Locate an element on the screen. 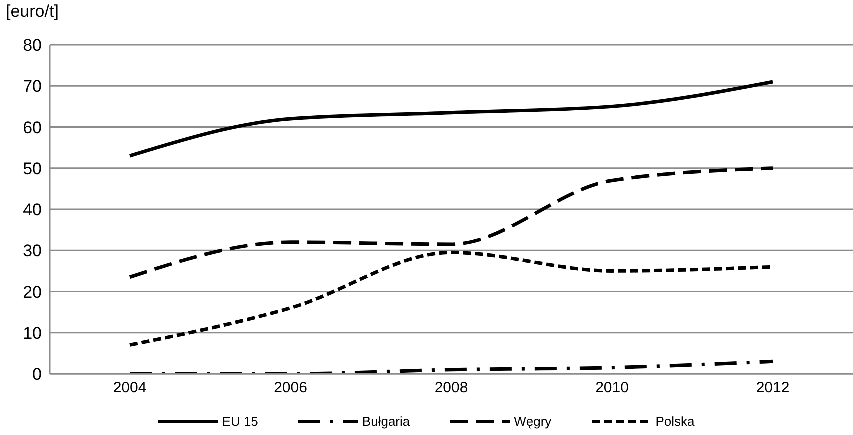 This screenshot has height=435, width=853. y-tick-label: 60 is located at coordinates (32, 128).